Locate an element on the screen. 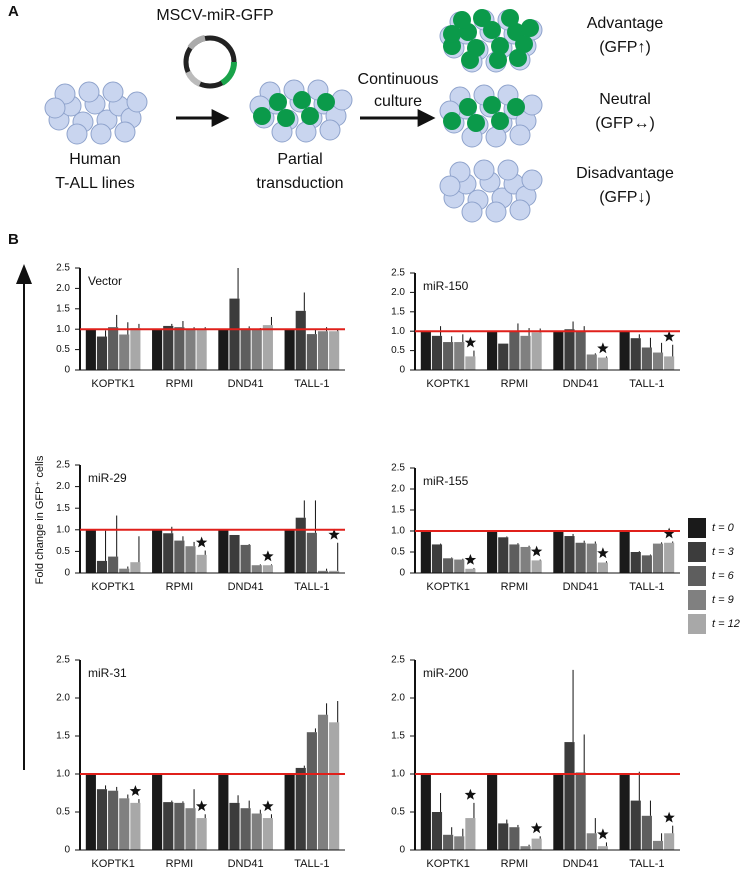 The image size is (751, 869). y-axis-label: Fold change in GFP⁺ cells is located at coordinates (40, 519).